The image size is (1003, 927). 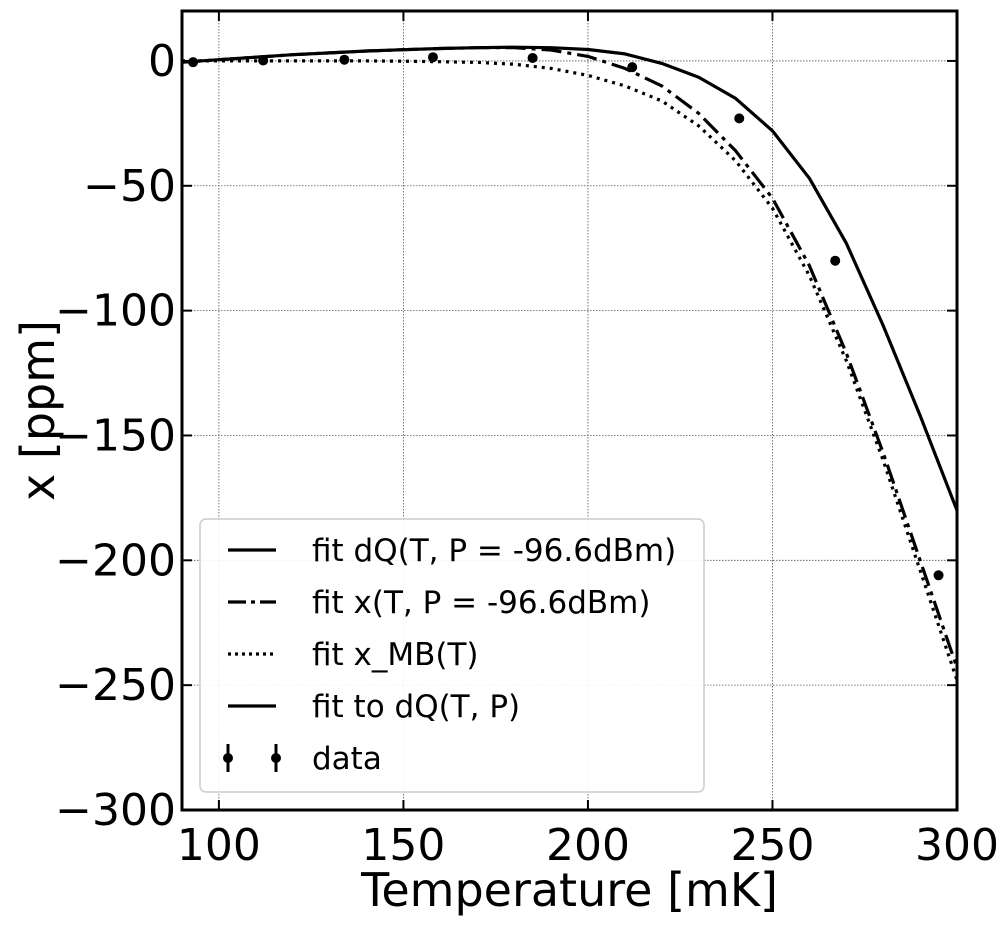 What do you see at coordinates (38, 410) in the screenshot?
I see `y-axis-label: x [ppm]` at bounding box center [38, 410].